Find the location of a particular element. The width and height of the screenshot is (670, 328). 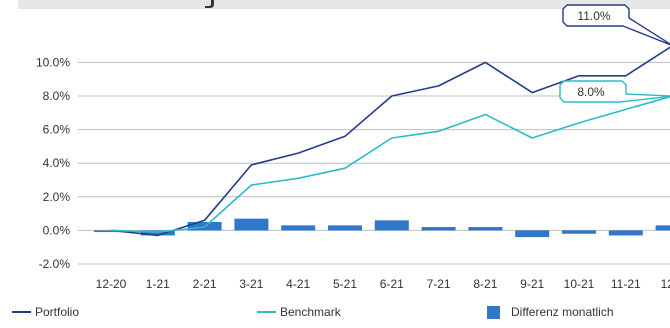

legend: Portfolio Benchmark Differenz monatlich is located at coordinates (313, 312).